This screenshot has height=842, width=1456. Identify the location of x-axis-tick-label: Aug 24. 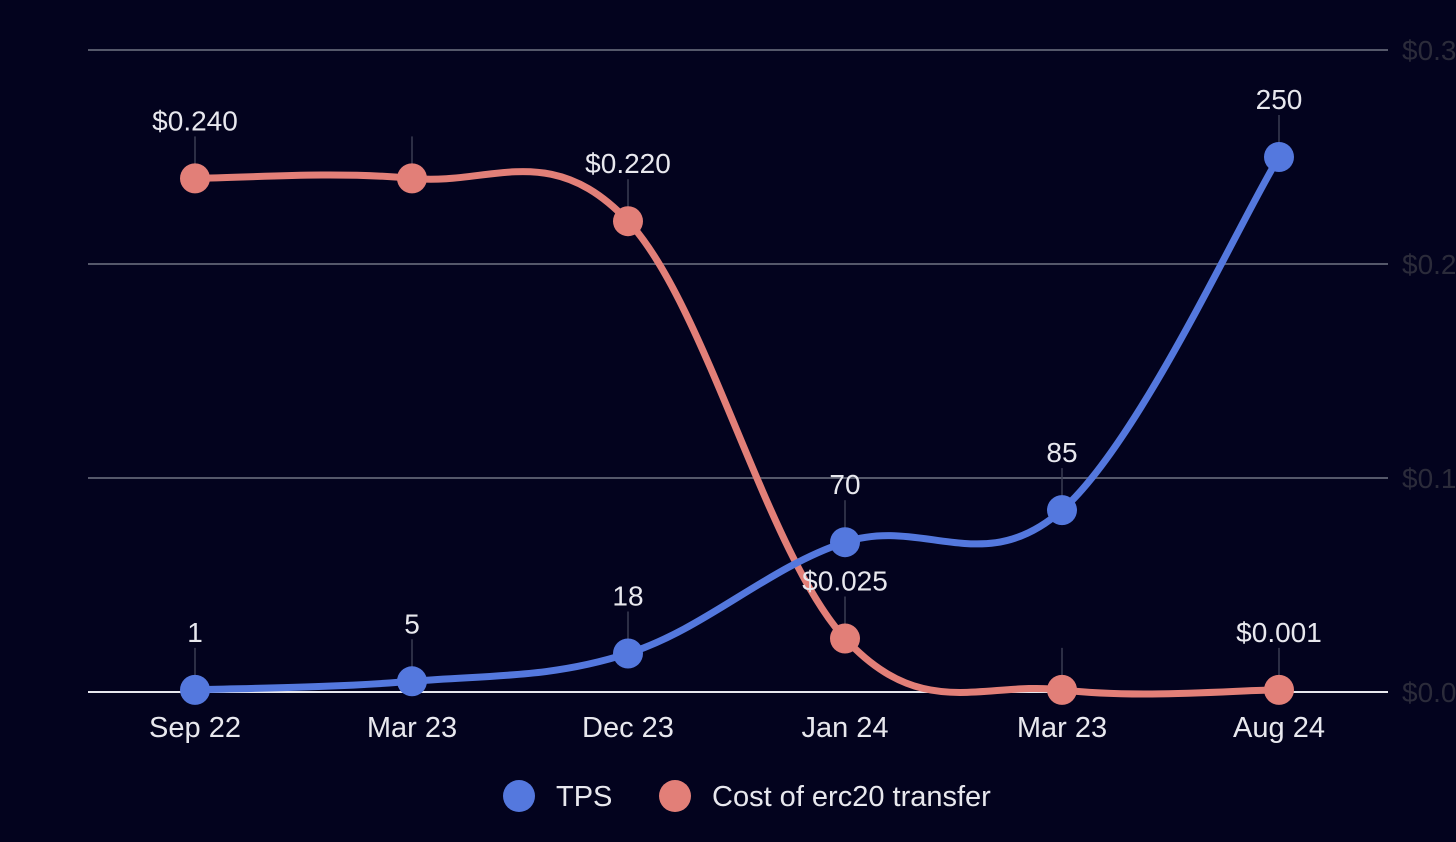
(1279, 728).